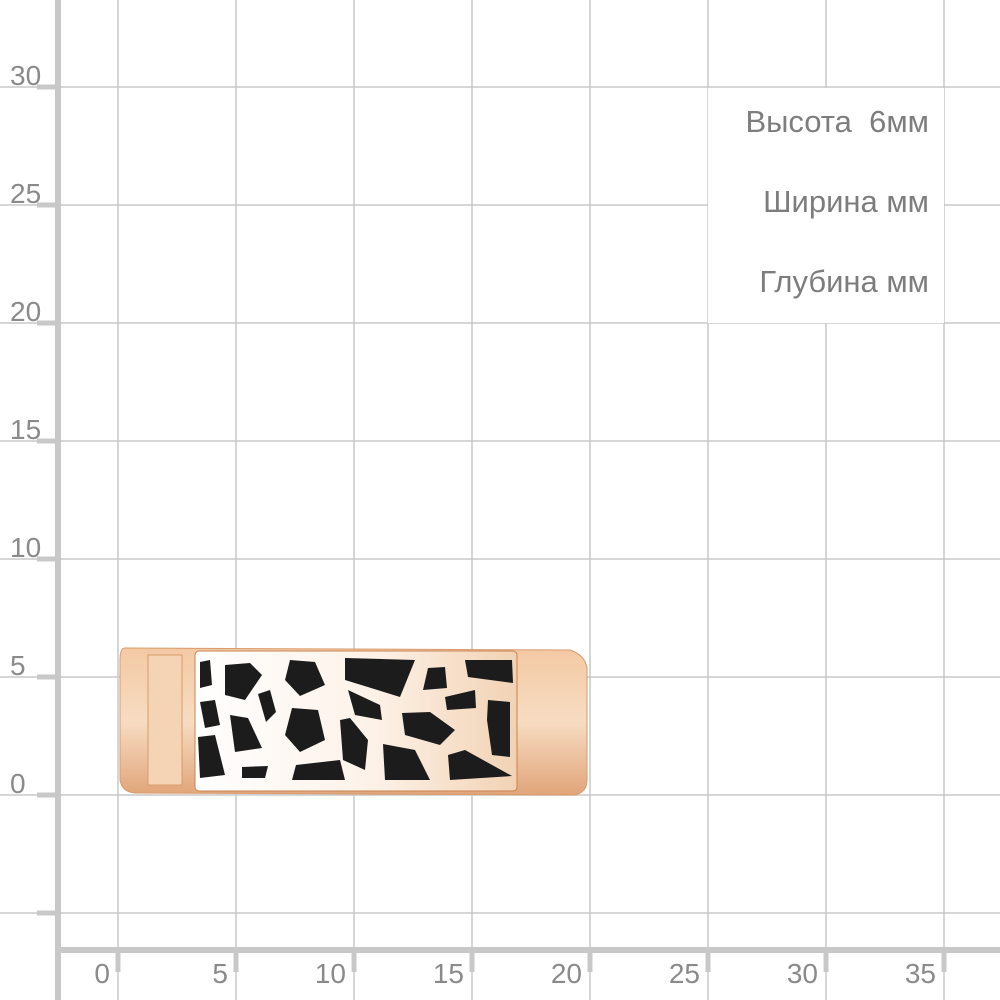 The height and width of the screenshot is (1000, 1000). What do you see at coordinates (26, 547) in the screenshot?
I see `y-tick-label: 10` at bounding box center [26, 547].